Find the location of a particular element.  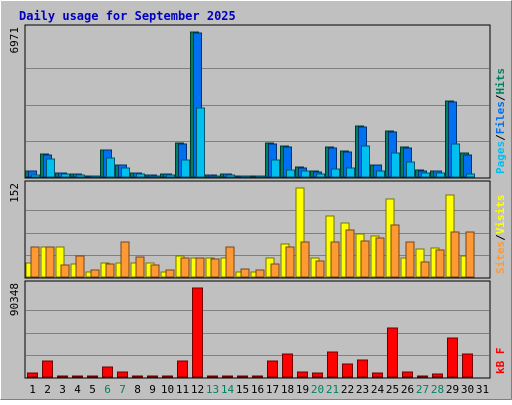

legend: Sites/Visits is located at coordinates (500, 235).